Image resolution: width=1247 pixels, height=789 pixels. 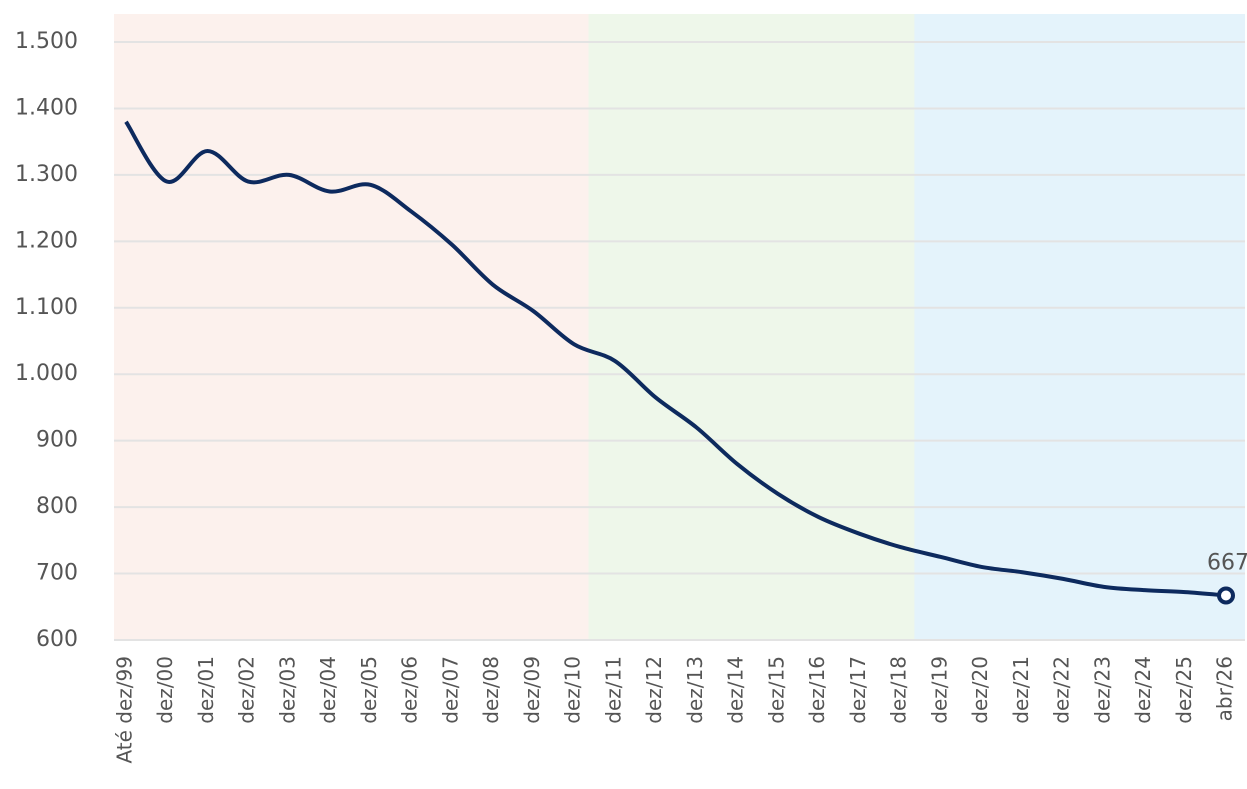 I want to click on y-tick-label: 1.300, so click(x=46, y=174).